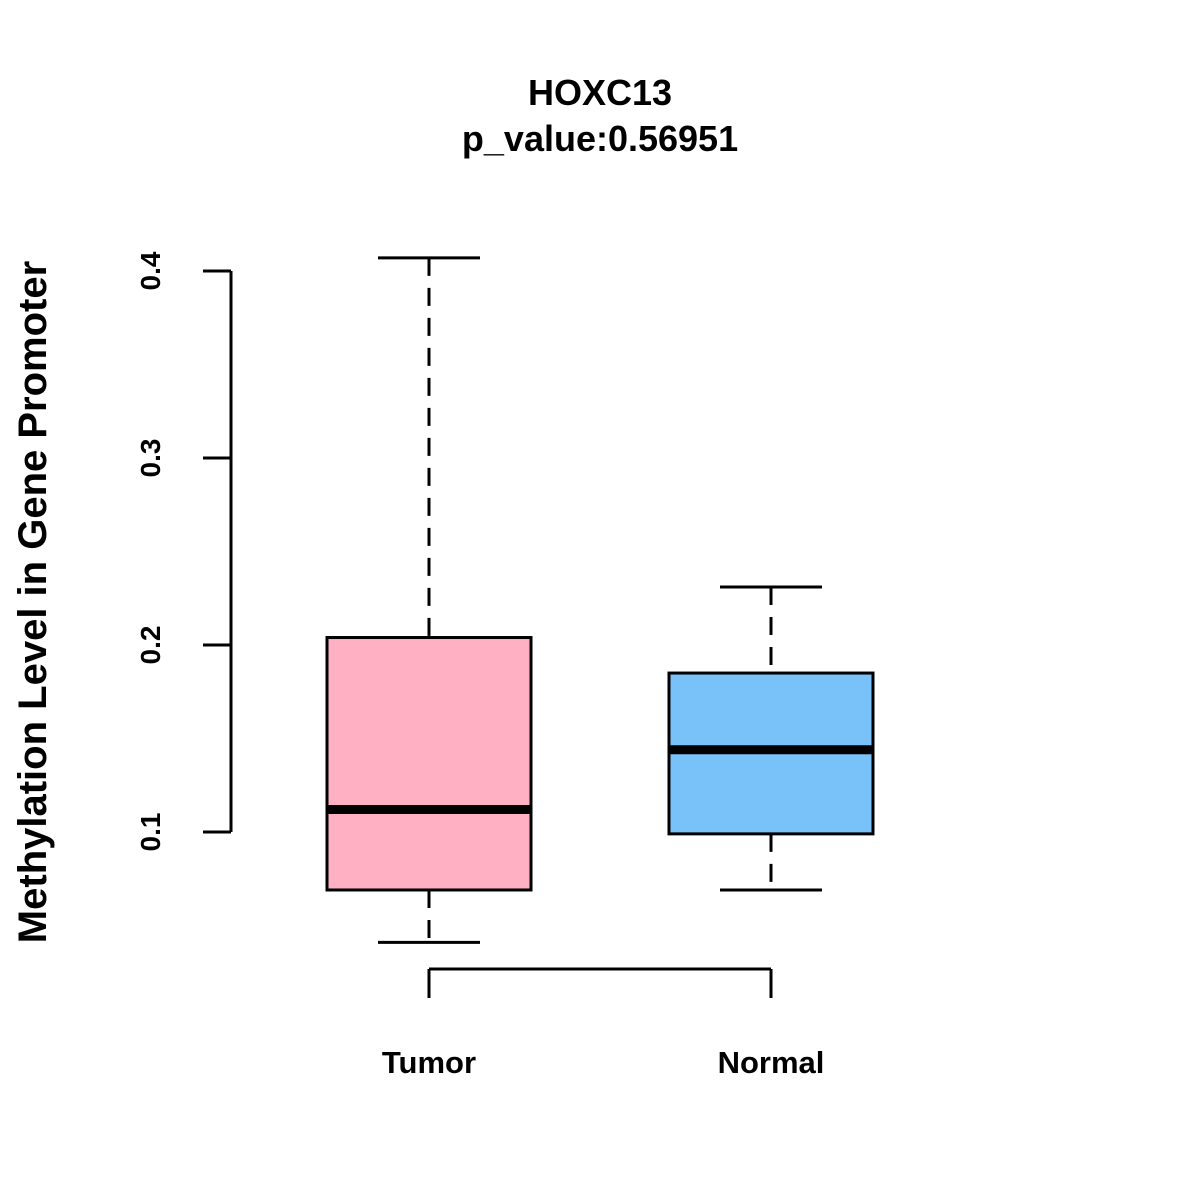 The width and height of the screenshot is (1200, 1200). What do you see at coordinates (600, 138) in the screenshot?
I see `chart-subtitle: p_value:0.56951` at bounding box center [600, 138].